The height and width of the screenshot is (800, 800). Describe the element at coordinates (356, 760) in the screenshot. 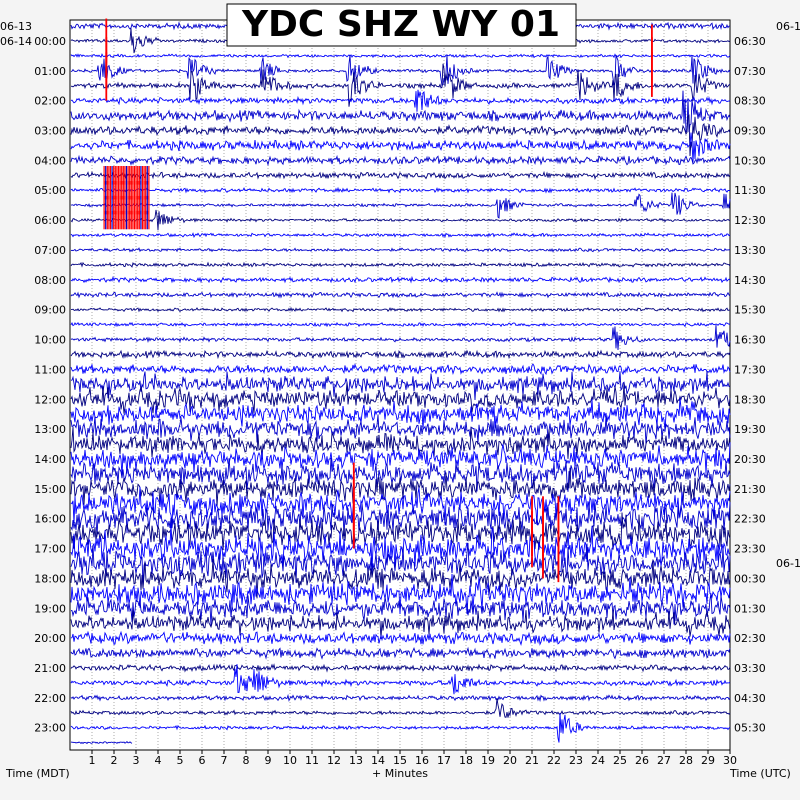

I see `x-tick-label: 13` at that location.